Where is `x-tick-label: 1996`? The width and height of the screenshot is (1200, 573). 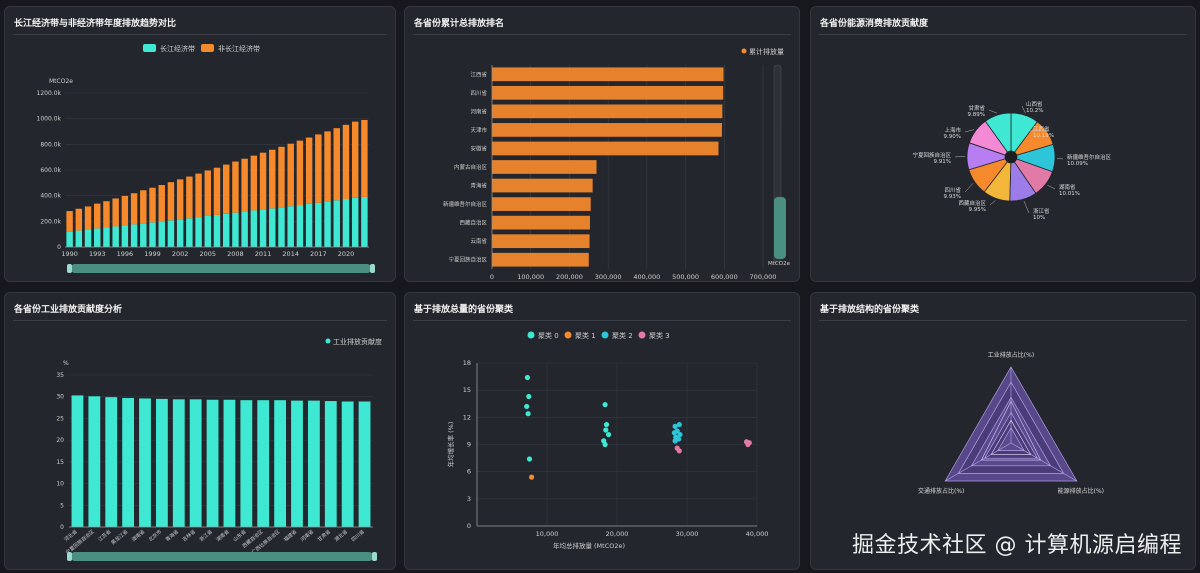 x-tick-label: 1996 is located at coordinates (125, 254).